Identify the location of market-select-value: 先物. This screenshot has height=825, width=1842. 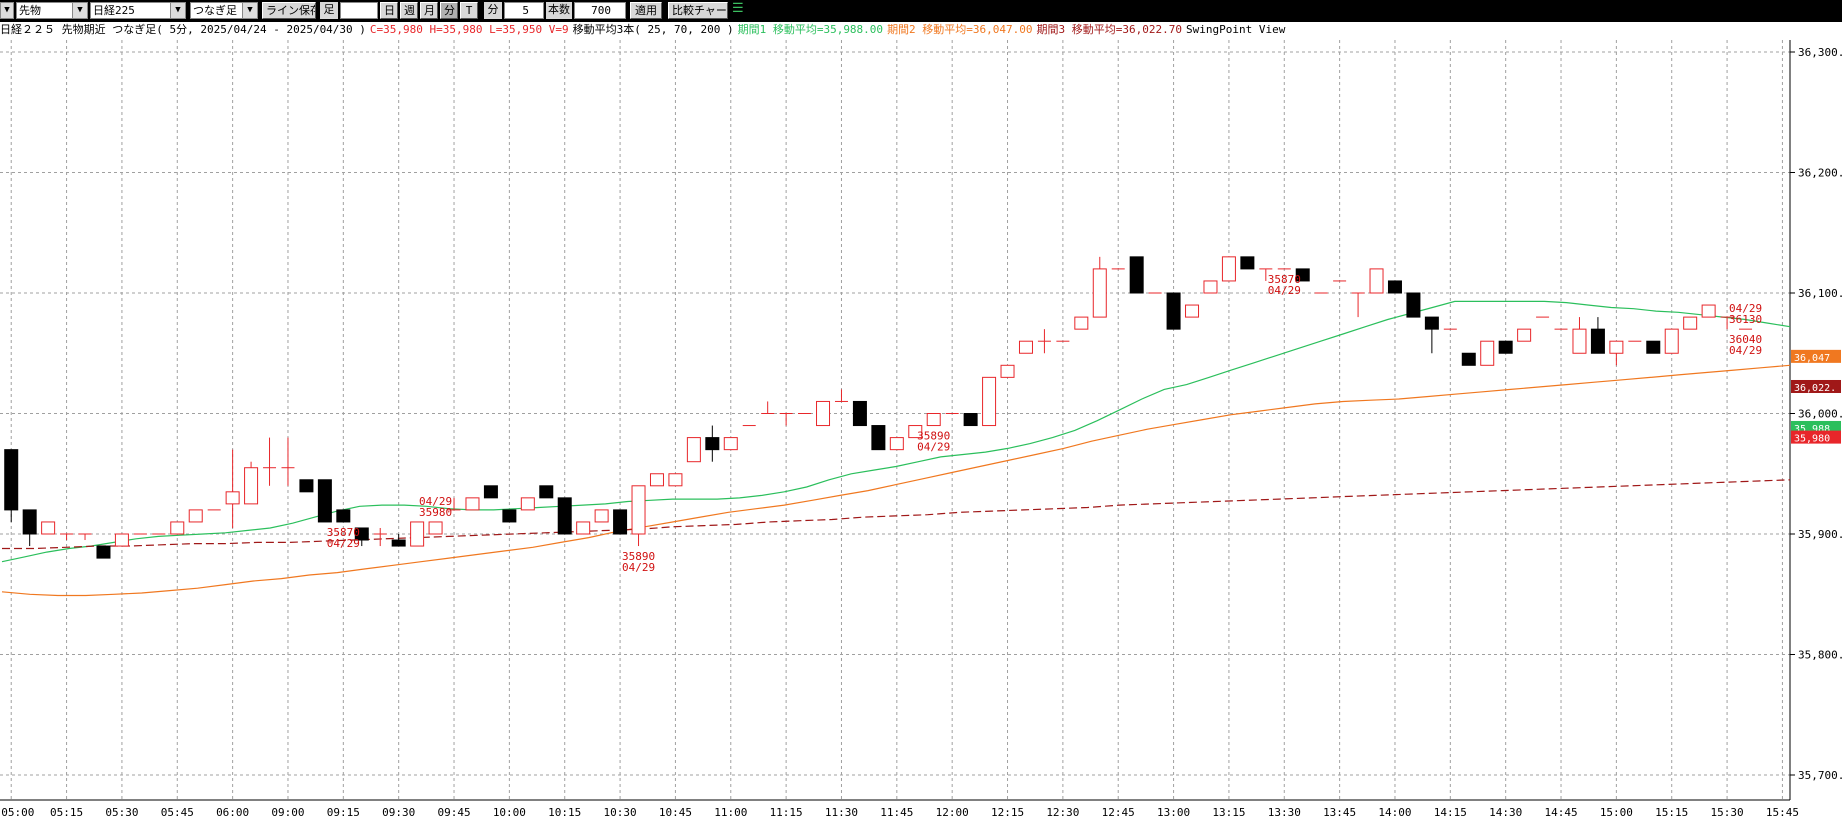
(30, 10).